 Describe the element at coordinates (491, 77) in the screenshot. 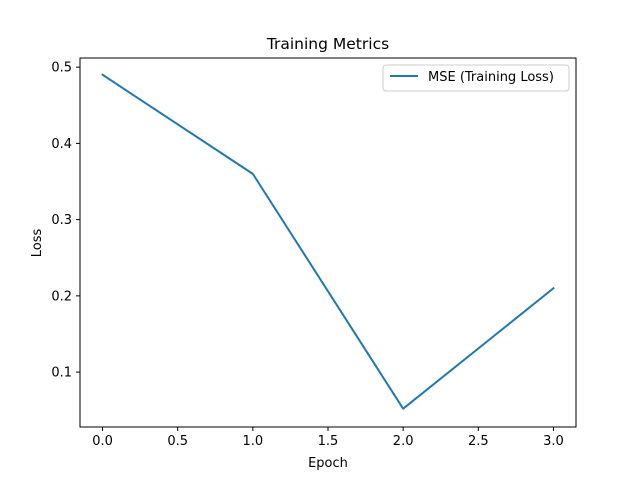

I see `legend-entry-label: MSE (Training Loss)` at that location.